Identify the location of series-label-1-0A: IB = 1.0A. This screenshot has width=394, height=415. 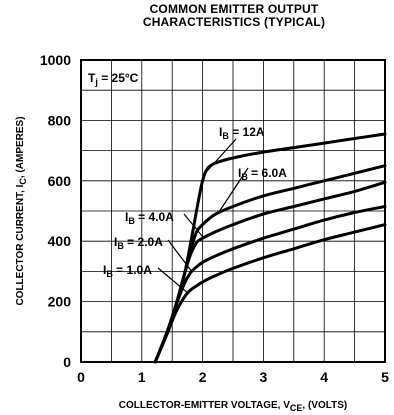
(127, 271).